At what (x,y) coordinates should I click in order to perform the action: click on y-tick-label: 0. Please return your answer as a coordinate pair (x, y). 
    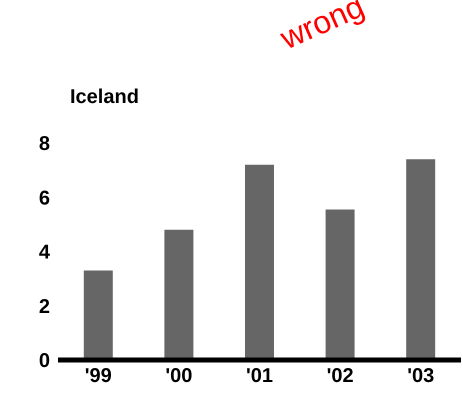
    Looking at the image, I should click on (44, 361).